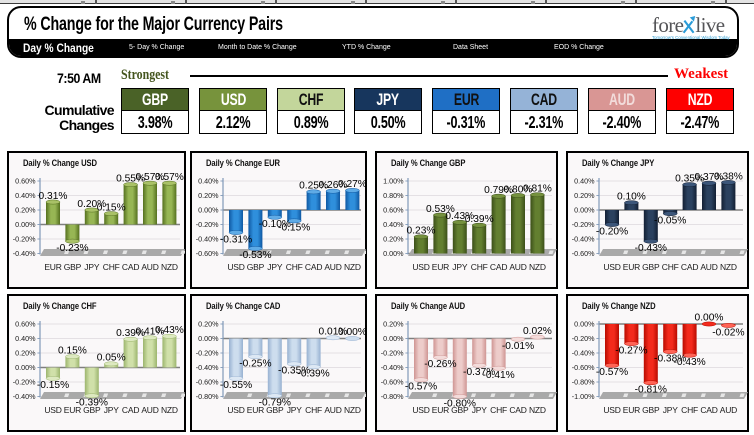 Image resolution: width=754 pixels, height=435 pixels. I want to click on svg-text: -0.43%, so click(651, 248).